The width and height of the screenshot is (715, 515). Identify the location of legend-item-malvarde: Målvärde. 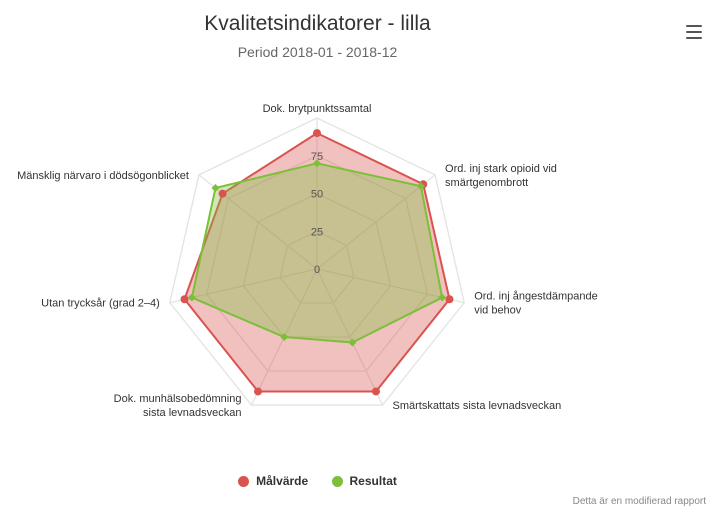
(273, 481).